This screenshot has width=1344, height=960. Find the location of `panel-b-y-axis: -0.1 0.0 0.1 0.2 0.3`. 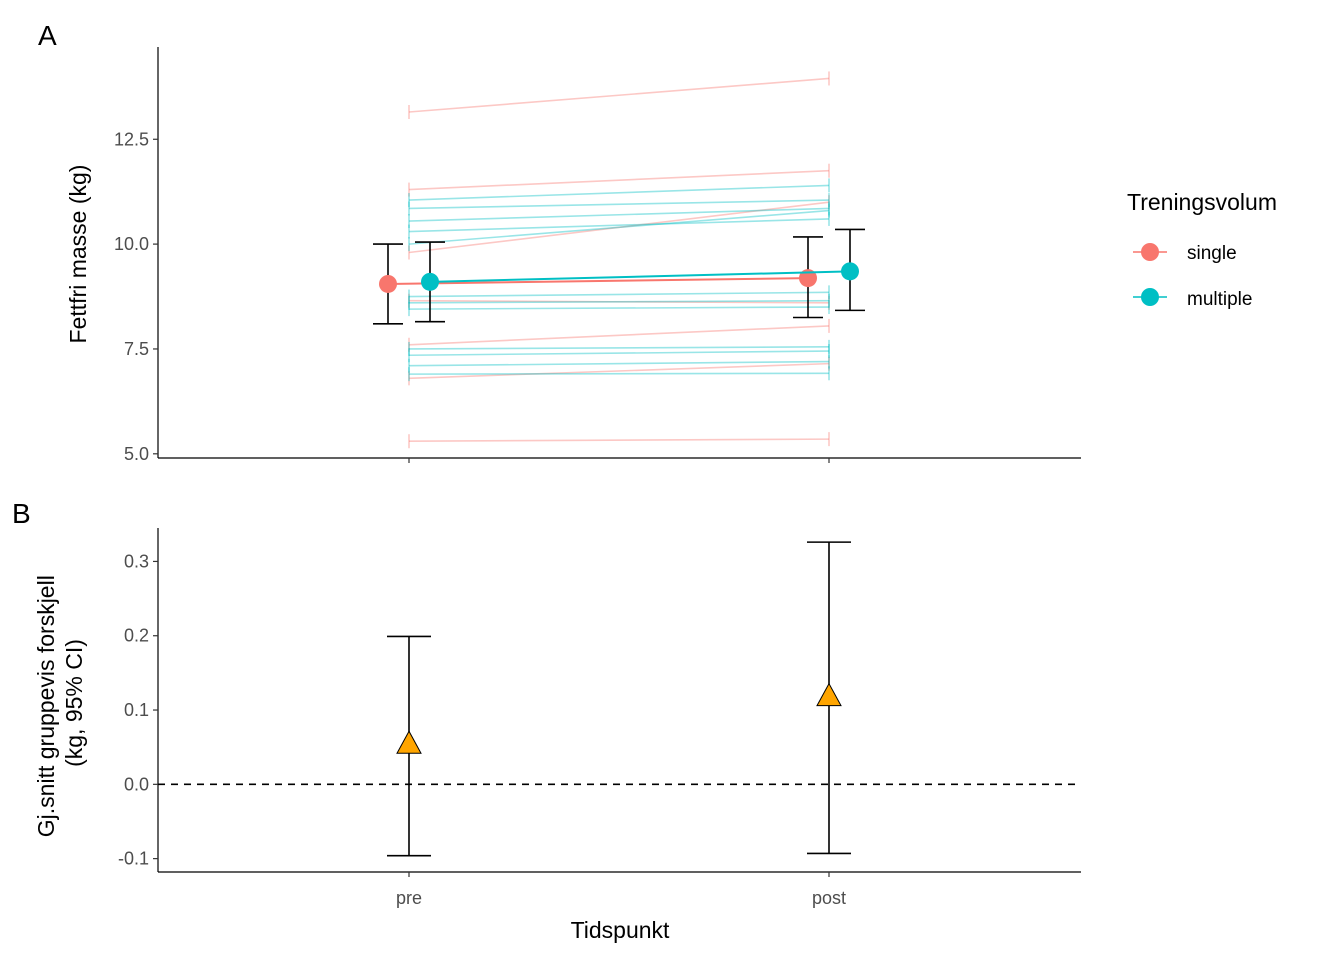

panel-b-y-axis: -0.1 0.0 0.1 0.2 0.3 is located at coordinates (138, 700).